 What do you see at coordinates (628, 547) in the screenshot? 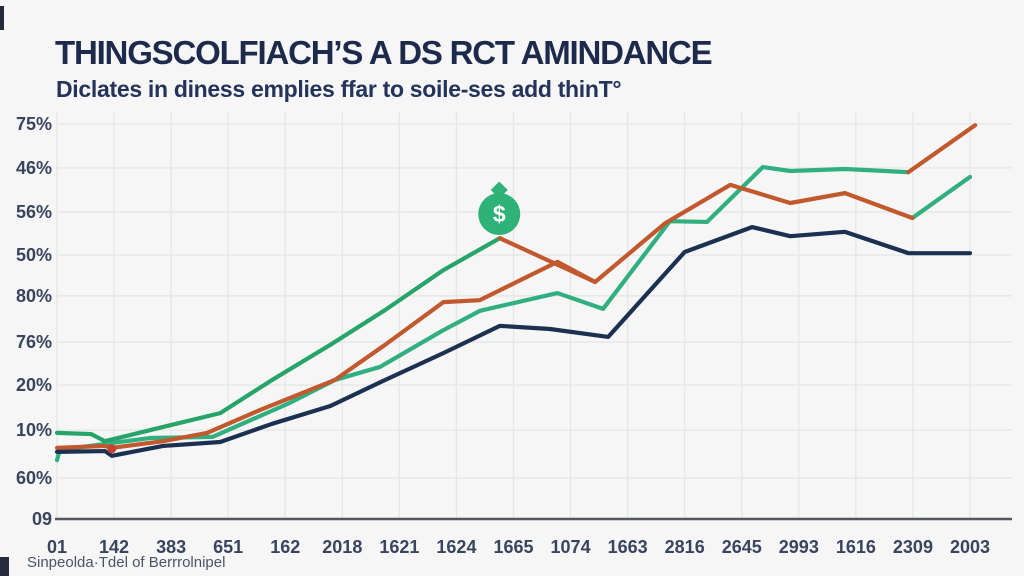
I see `x-tick-label: 1663` at bounding box center [628, 547].